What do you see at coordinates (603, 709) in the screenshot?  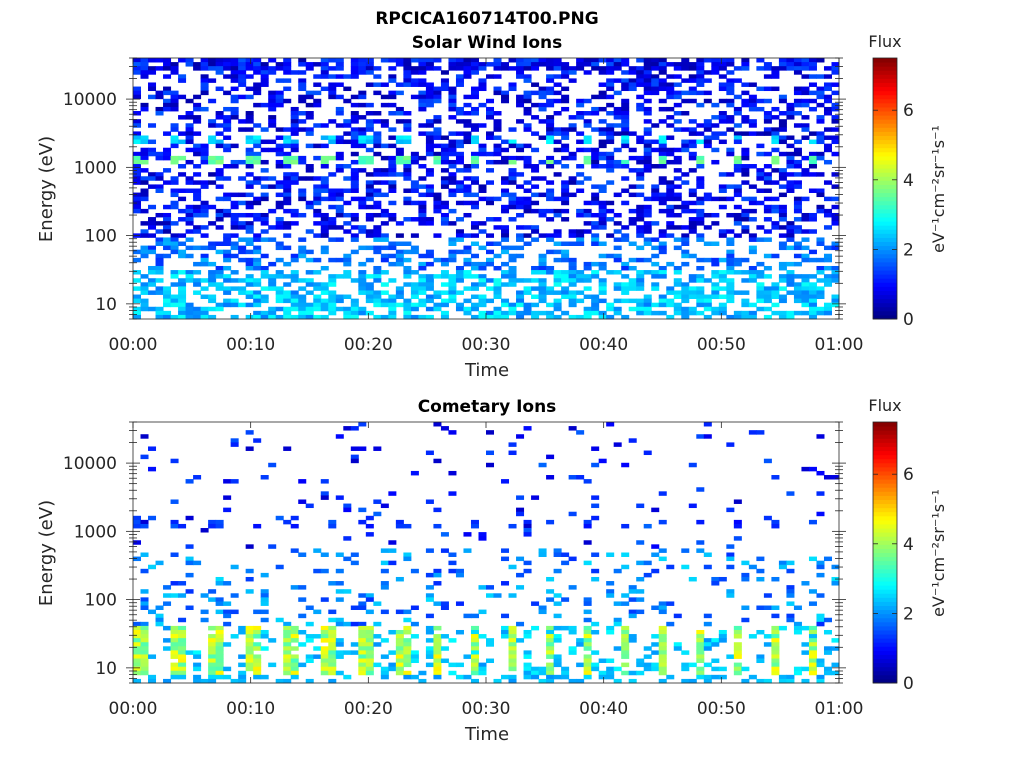 I see `x-tick-label: 00:40` at bounding box center [603, 709].